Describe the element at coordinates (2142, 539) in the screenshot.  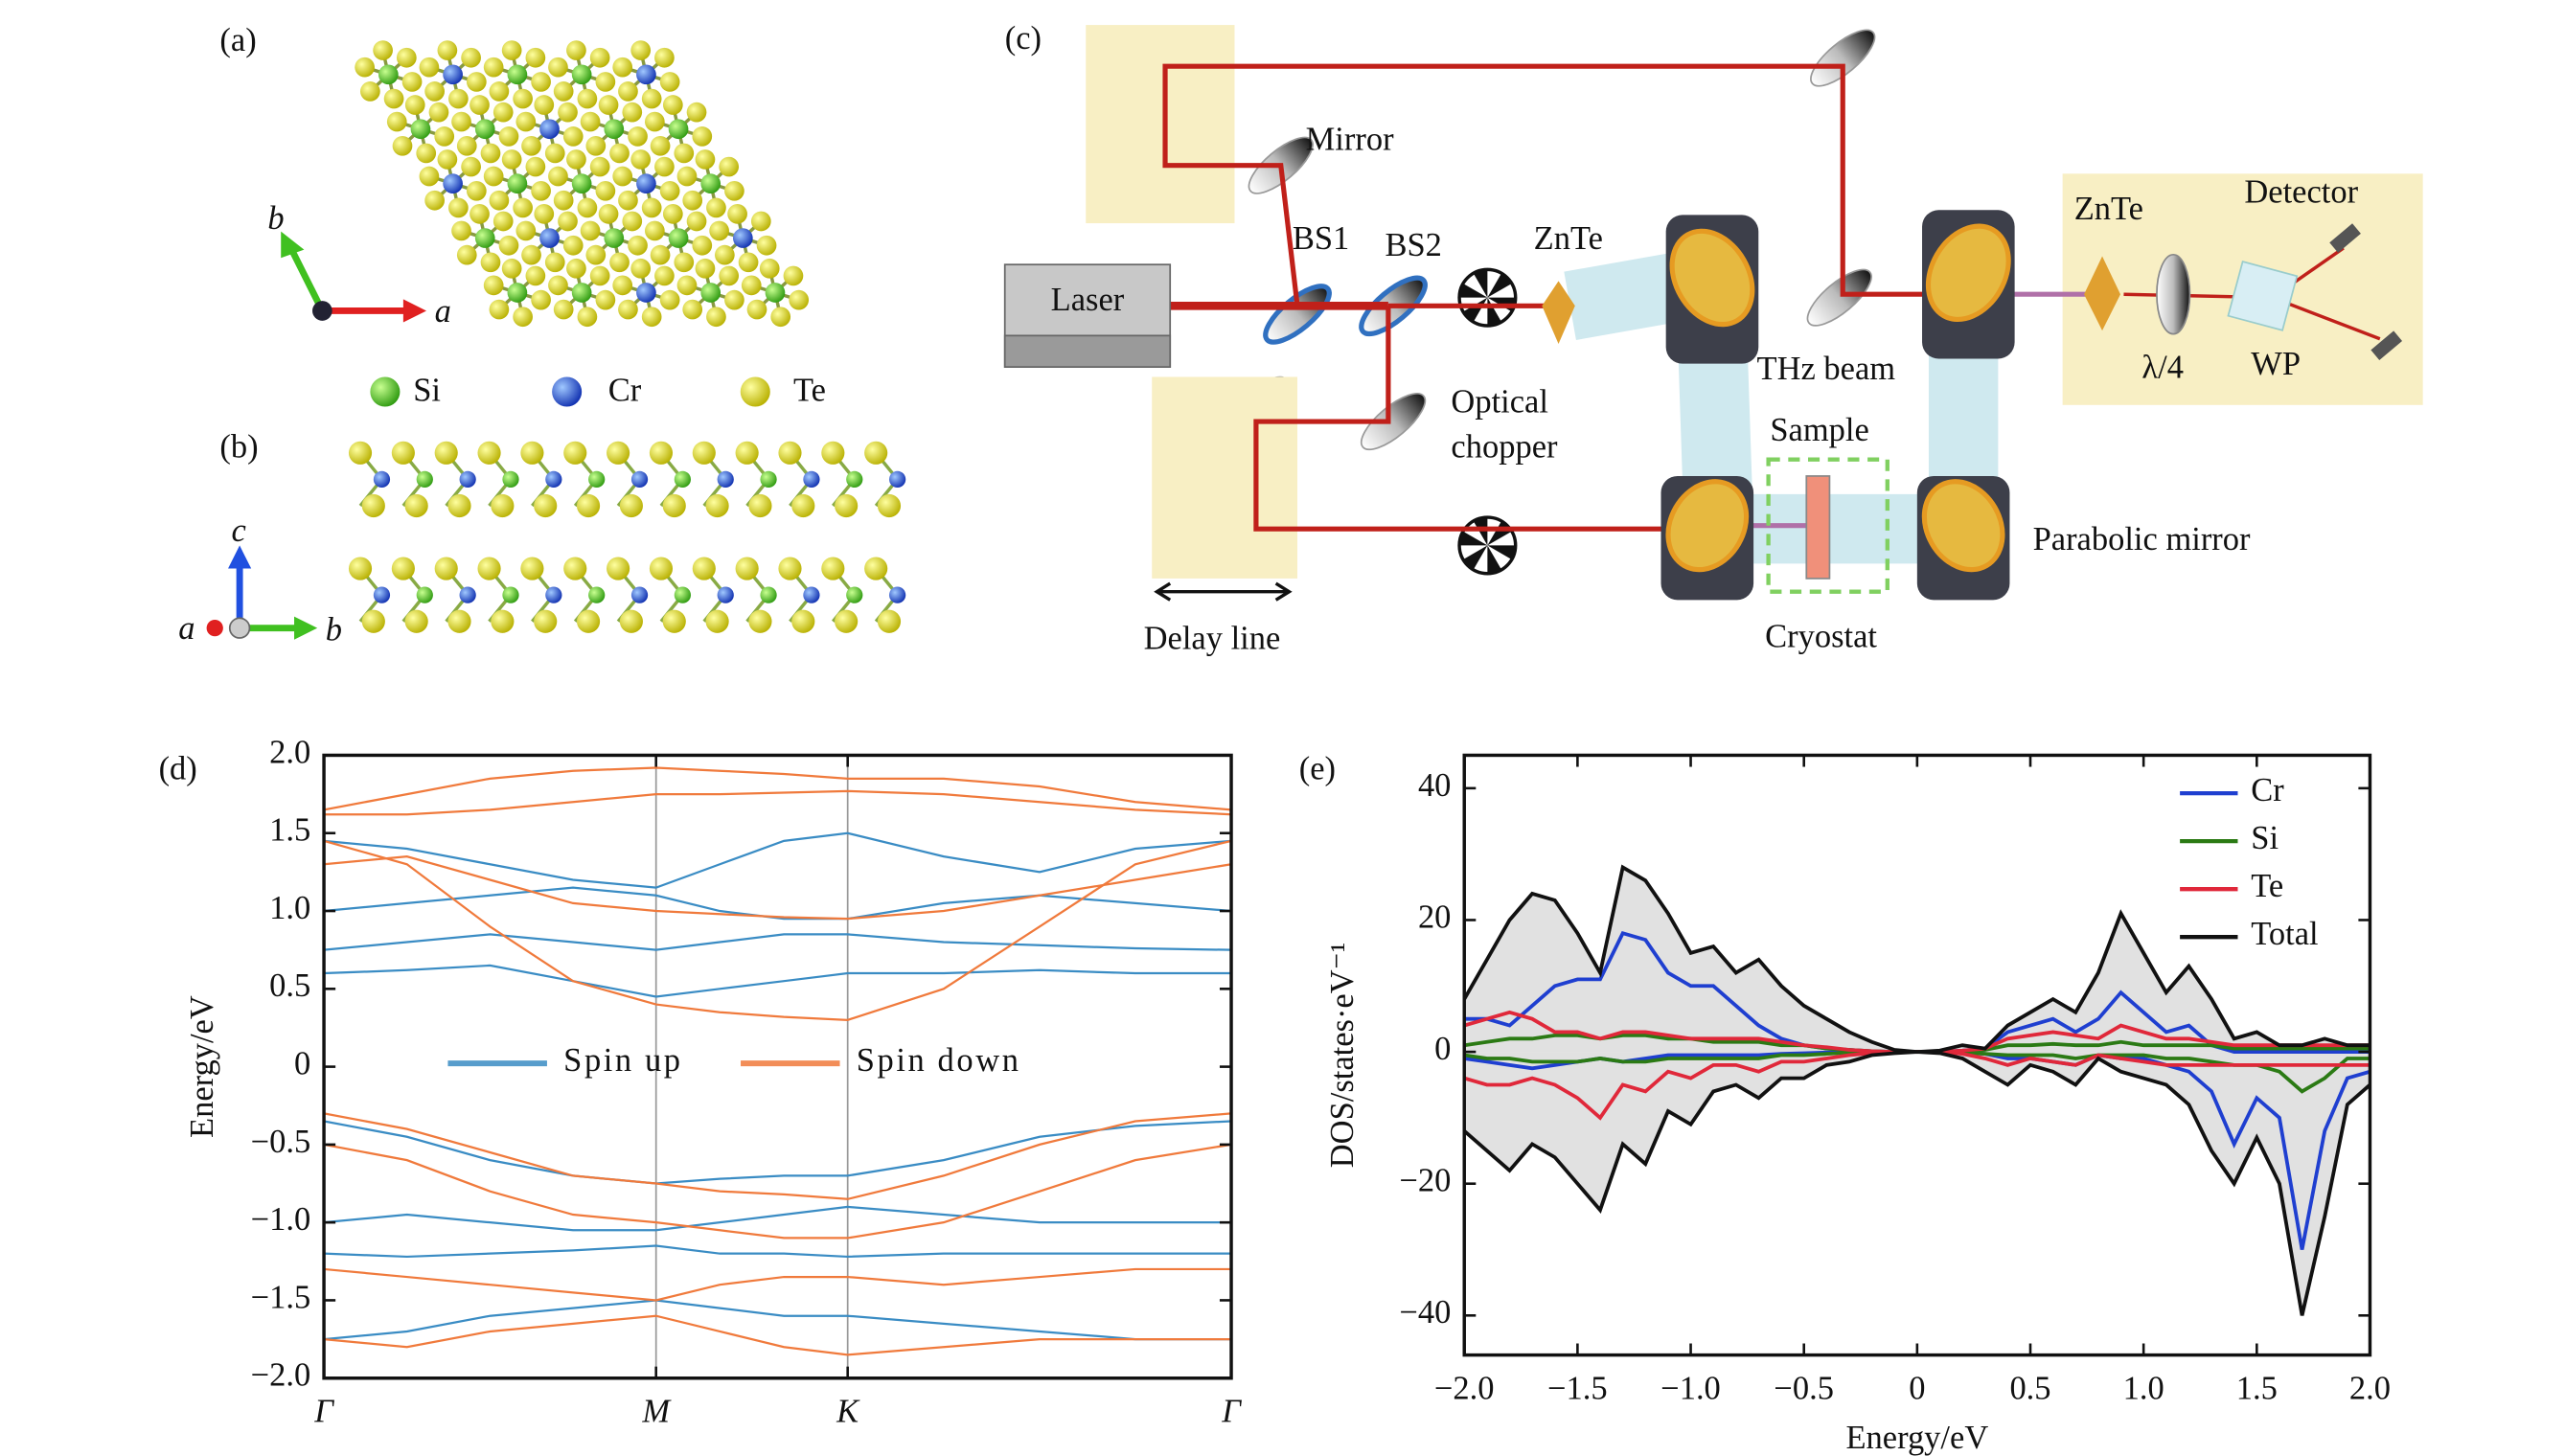
I see `diagram-label: Parabolic mirror` at that location.